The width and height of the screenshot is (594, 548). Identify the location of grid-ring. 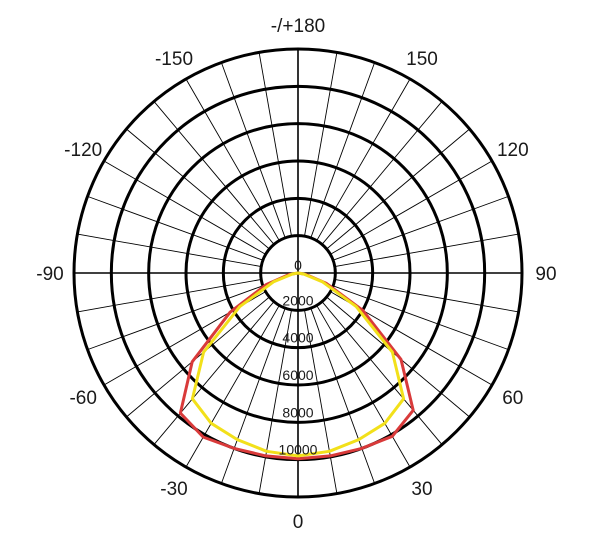
(298, 273).